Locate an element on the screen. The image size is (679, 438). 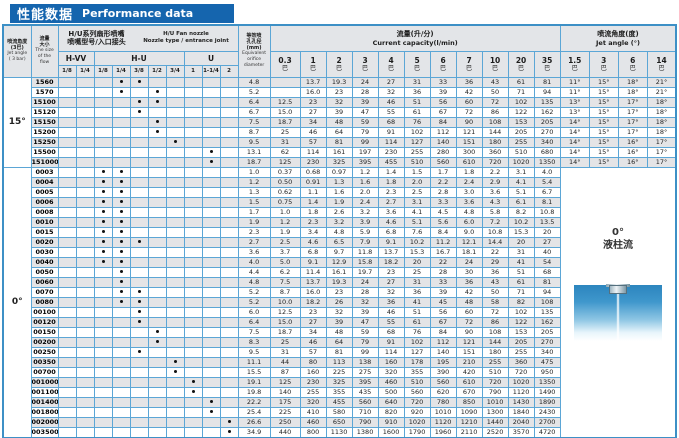
capacity-cell: 6.2 is located at coordinates (285, 272).